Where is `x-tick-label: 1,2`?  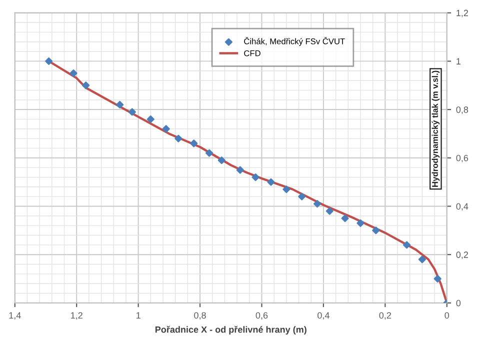 x-tick-label: 1,2 is located at coordinates (76, 316).